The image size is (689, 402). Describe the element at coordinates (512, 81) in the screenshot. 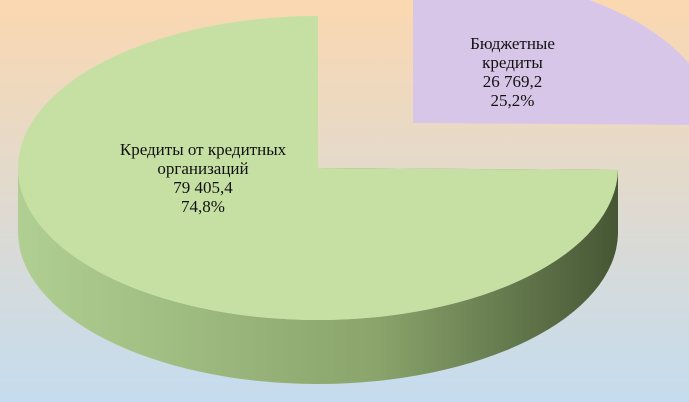

I see `value-label: 26 769,2` at that location.